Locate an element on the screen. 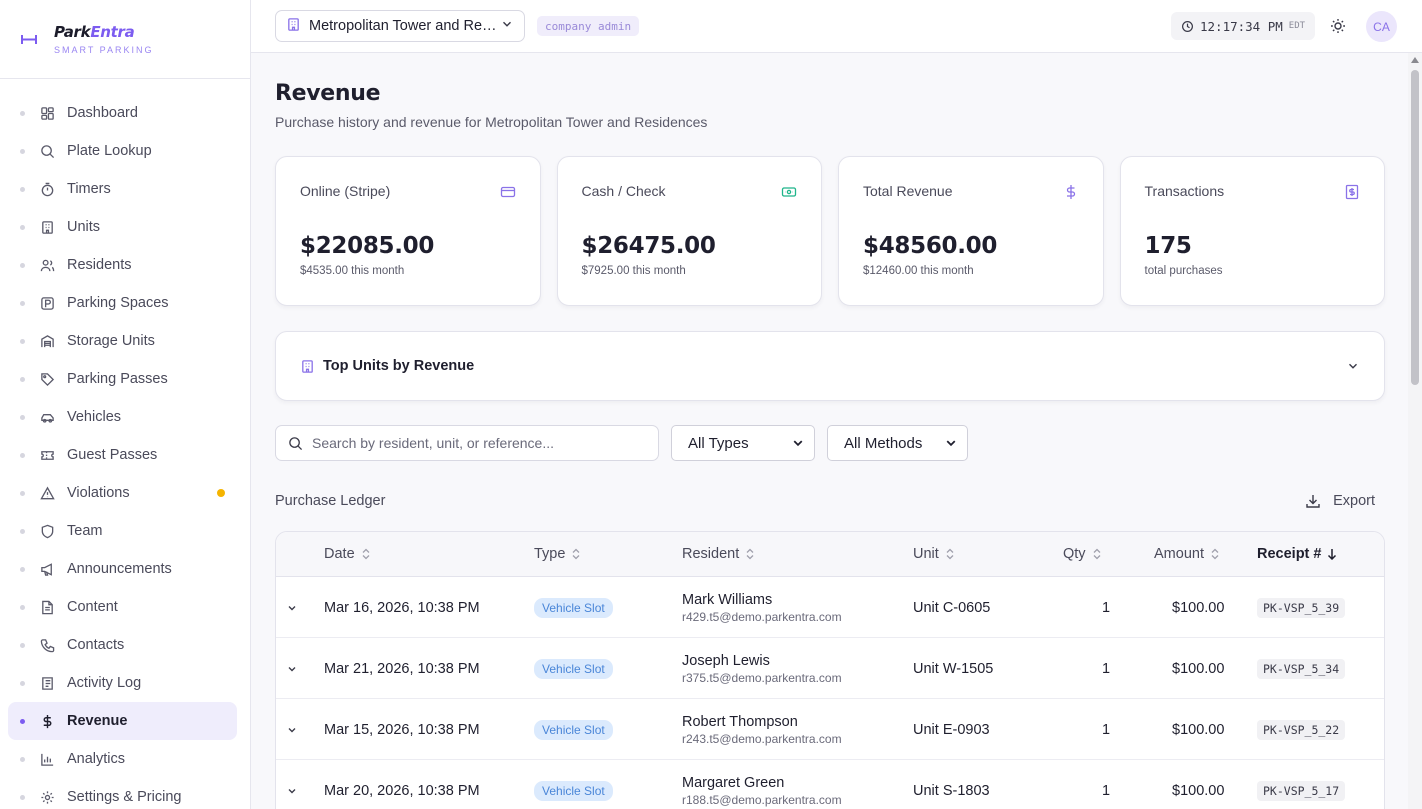 The width and height of the screenshot is (1422, 809). role-badge: company admin is located at coordinates (588, 26).